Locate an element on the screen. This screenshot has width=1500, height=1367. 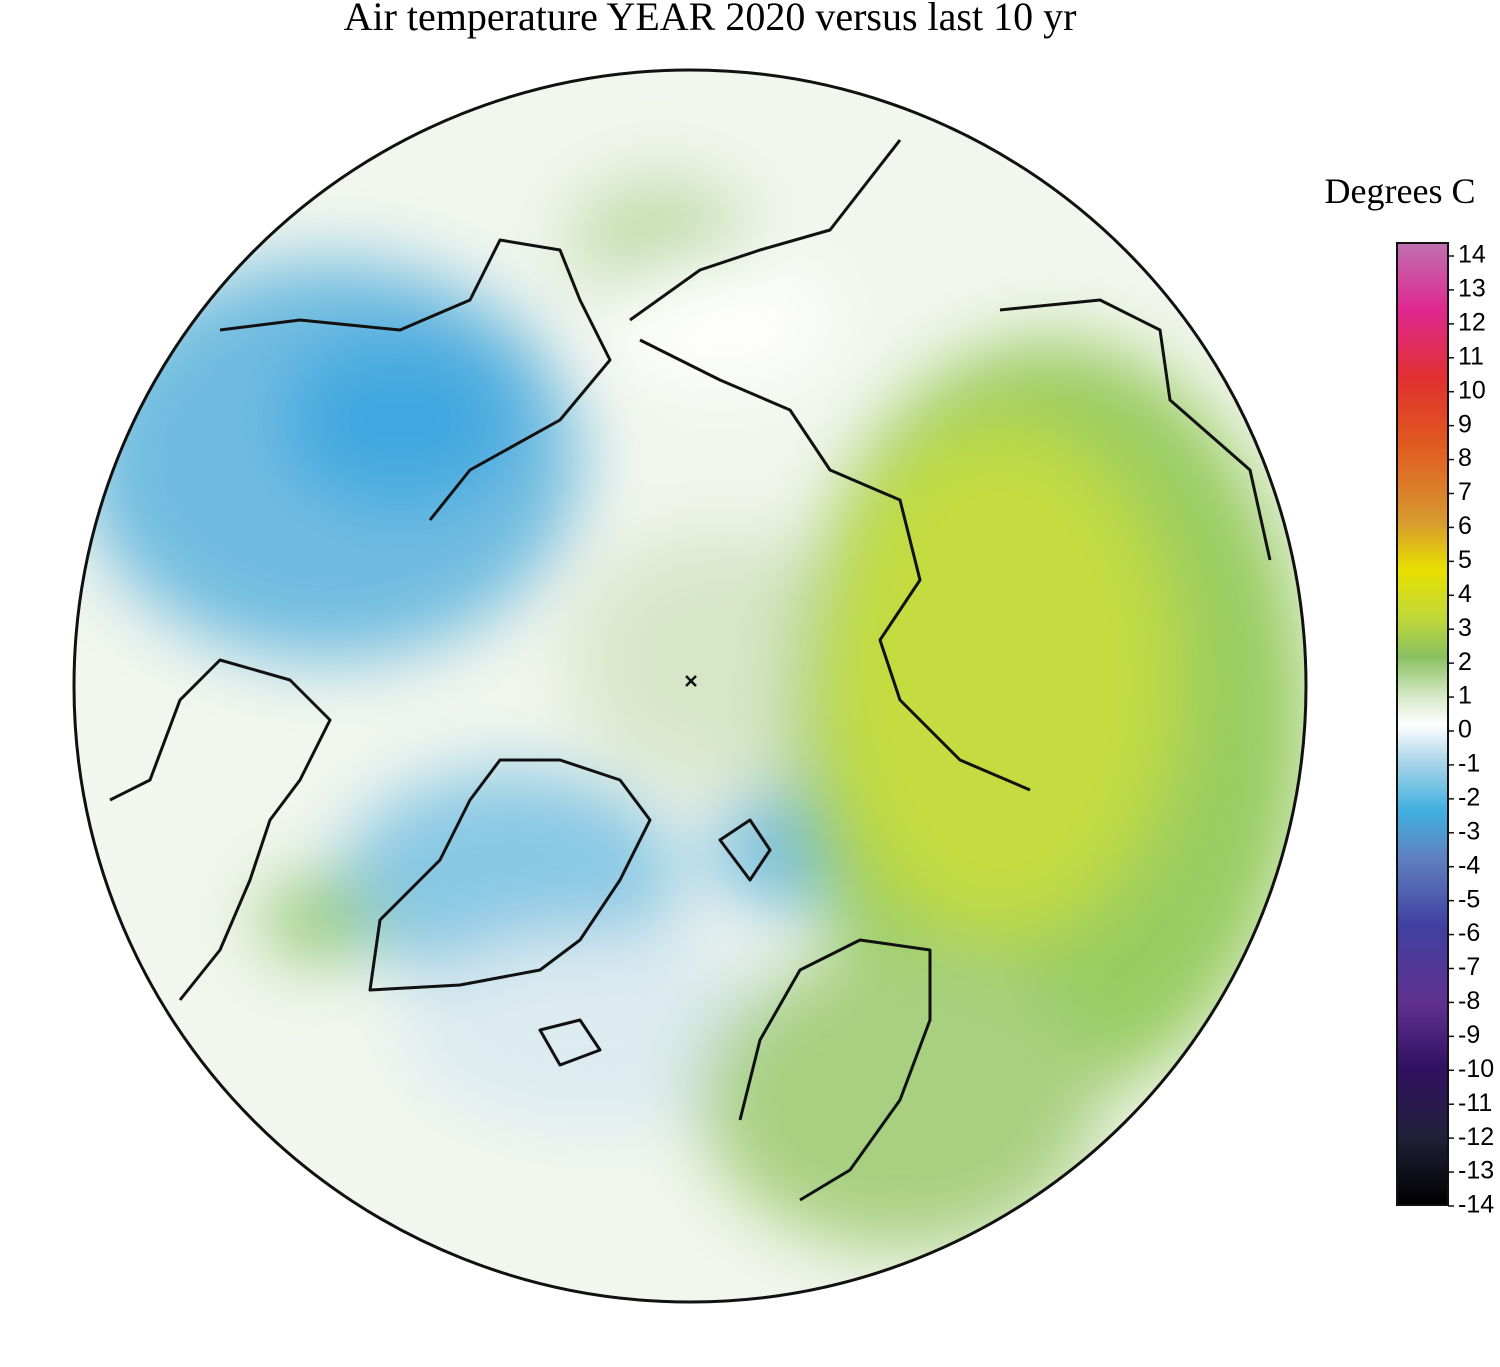
colorbar-tick-label: 10 is located at coordinates (1472, 390).